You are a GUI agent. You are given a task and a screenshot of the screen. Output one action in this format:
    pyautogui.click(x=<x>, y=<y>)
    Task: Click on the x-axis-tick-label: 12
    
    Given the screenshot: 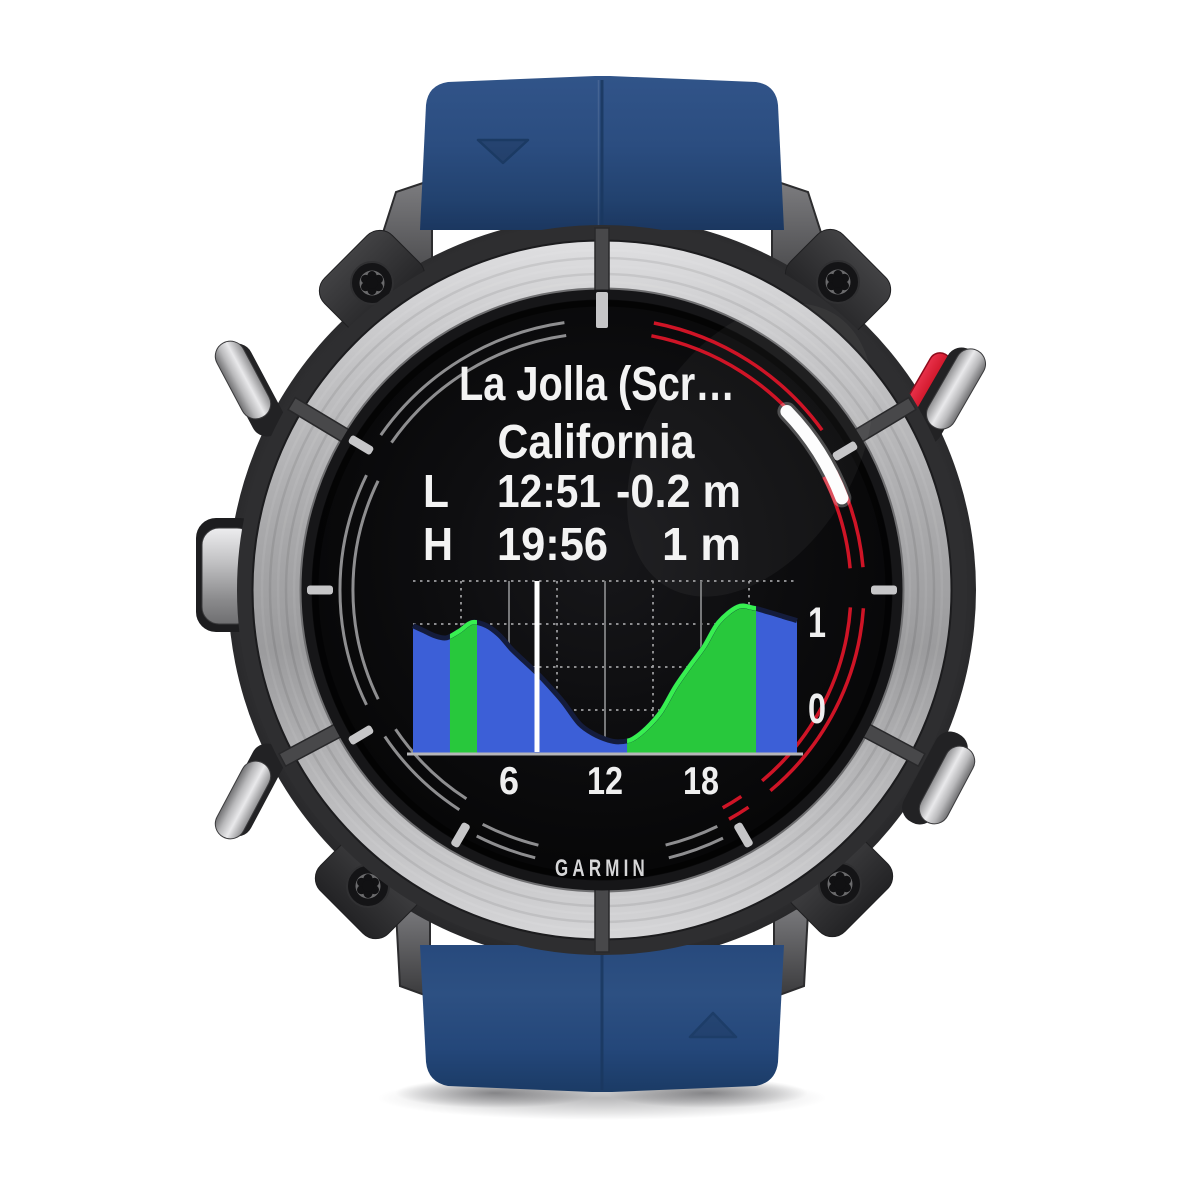 What is the action you would take?
    pyautogui.click(x=605, y=781)
    